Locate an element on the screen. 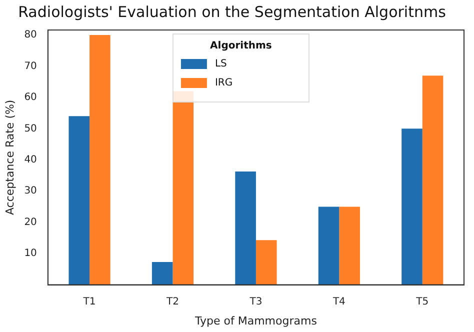 This screenshot has height=332, width=474. chart-title: Radiologists' Evaluation on the Segmentation Algoritnms is located at coordinates (232, 11).